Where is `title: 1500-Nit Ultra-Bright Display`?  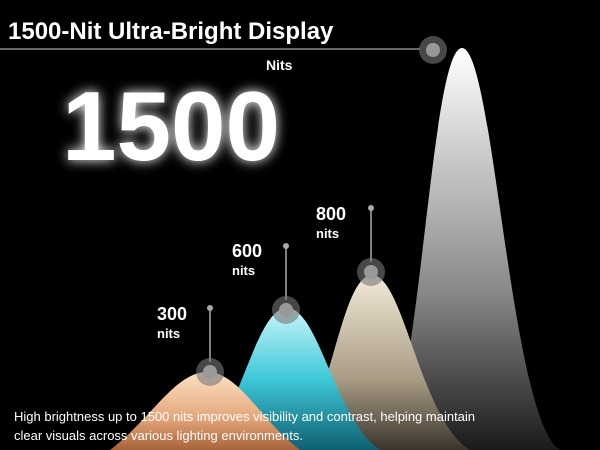 title: 1500-Nit Ultra-Bright Display is located at coordinates (171, 31).